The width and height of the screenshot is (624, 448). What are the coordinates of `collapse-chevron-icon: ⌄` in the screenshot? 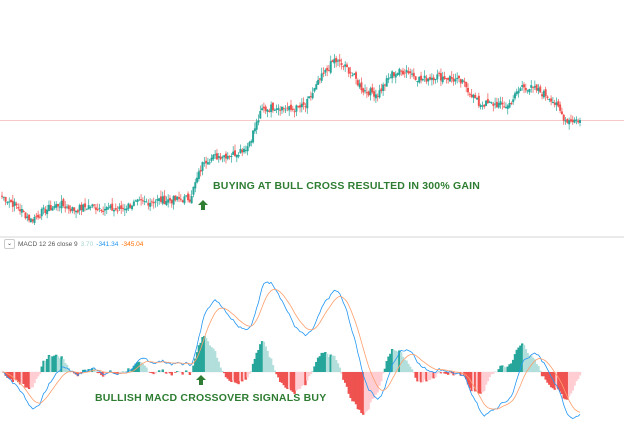 It's located at (9, 244).